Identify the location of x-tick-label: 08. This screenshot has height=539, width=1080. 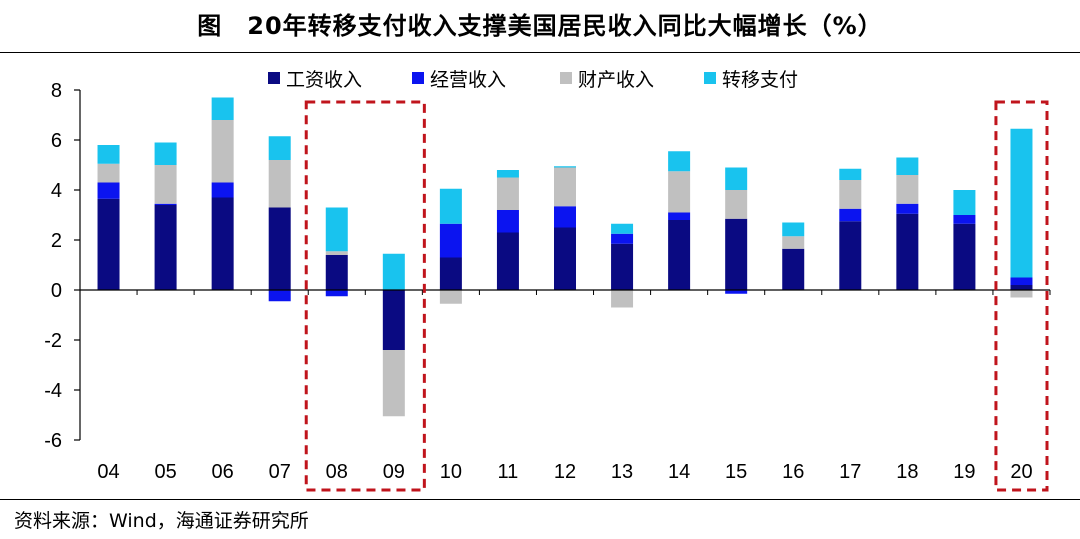
(337, 472).